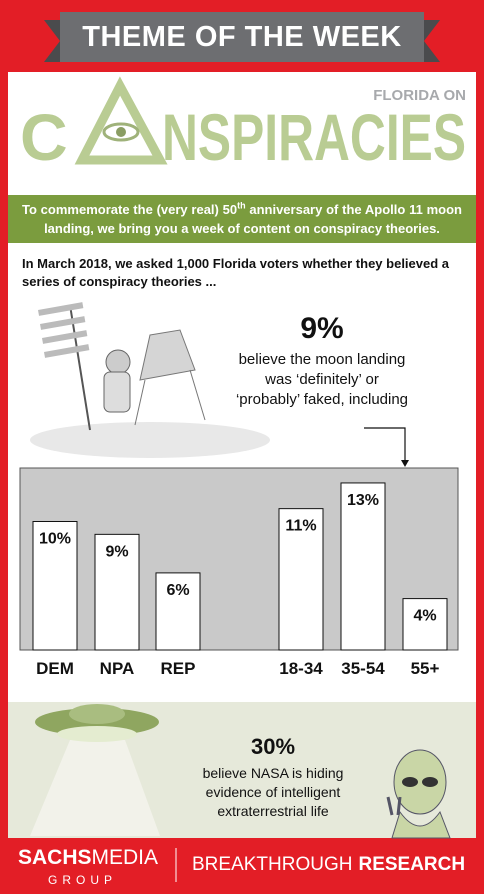 This screenshot has height=894, width=484. What do you see at coordinates (425, 668) in the screenshot?
I see `x-tick-label: 55+` at bounding box center [425, 668].